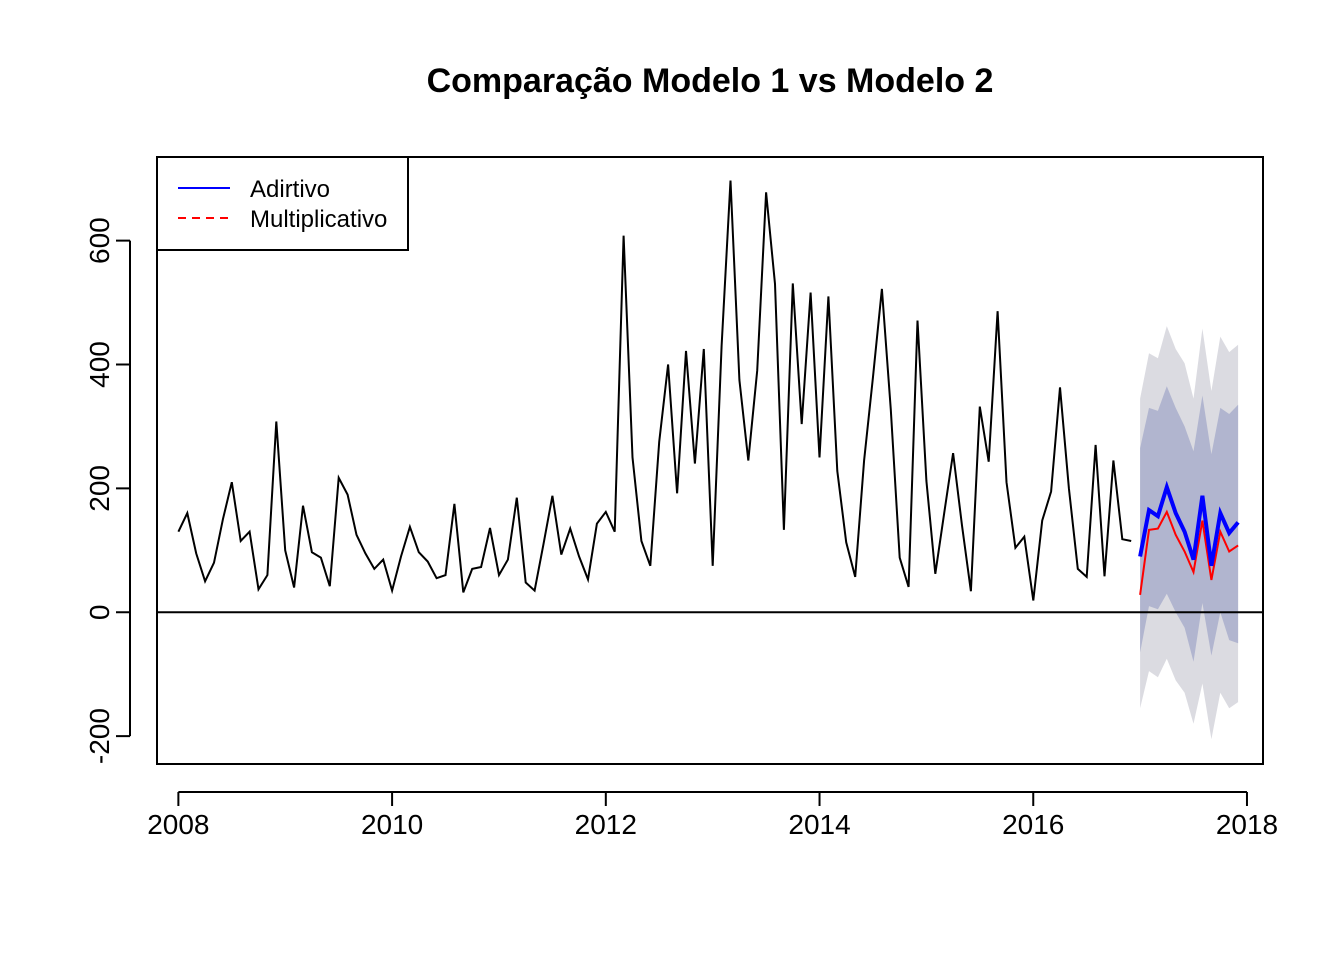 This screenshot has width=1344, height=960. I want to click on y-tick-label: 600, so click(99, 240).